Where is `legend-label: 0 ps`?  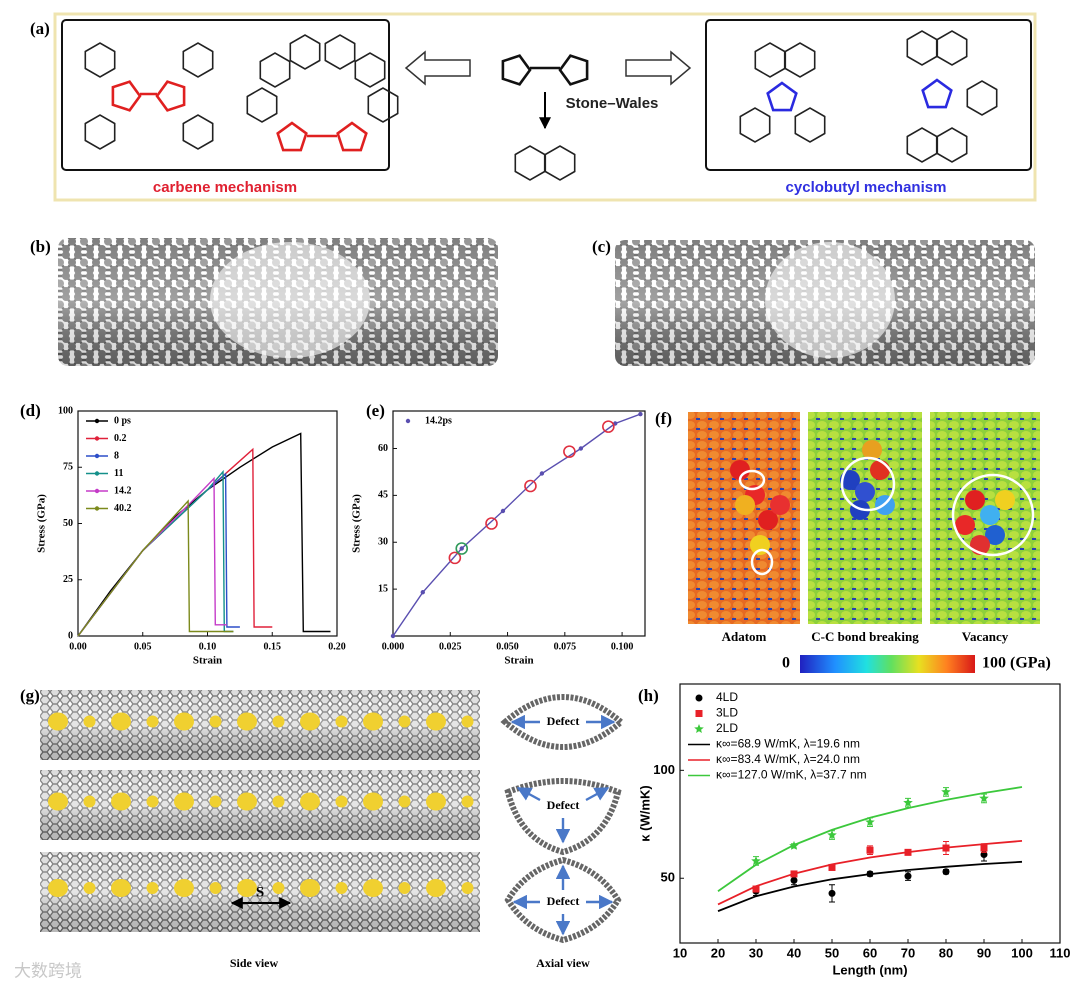
legend-label: 0 ps is located at coordinates (122, 420).